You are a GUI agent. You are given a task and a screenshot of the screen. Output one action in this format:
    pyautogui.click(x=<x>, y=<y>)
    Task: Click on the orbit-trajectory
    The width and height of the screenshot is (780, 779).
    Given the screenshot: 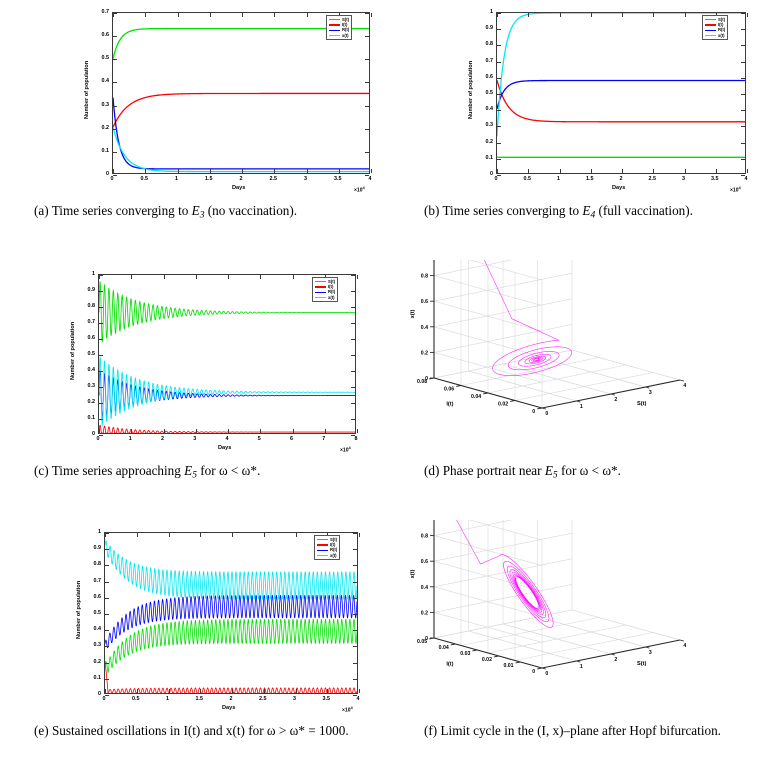 What is the action you would take?
    pyautogui.click(x=505, y=574)
    